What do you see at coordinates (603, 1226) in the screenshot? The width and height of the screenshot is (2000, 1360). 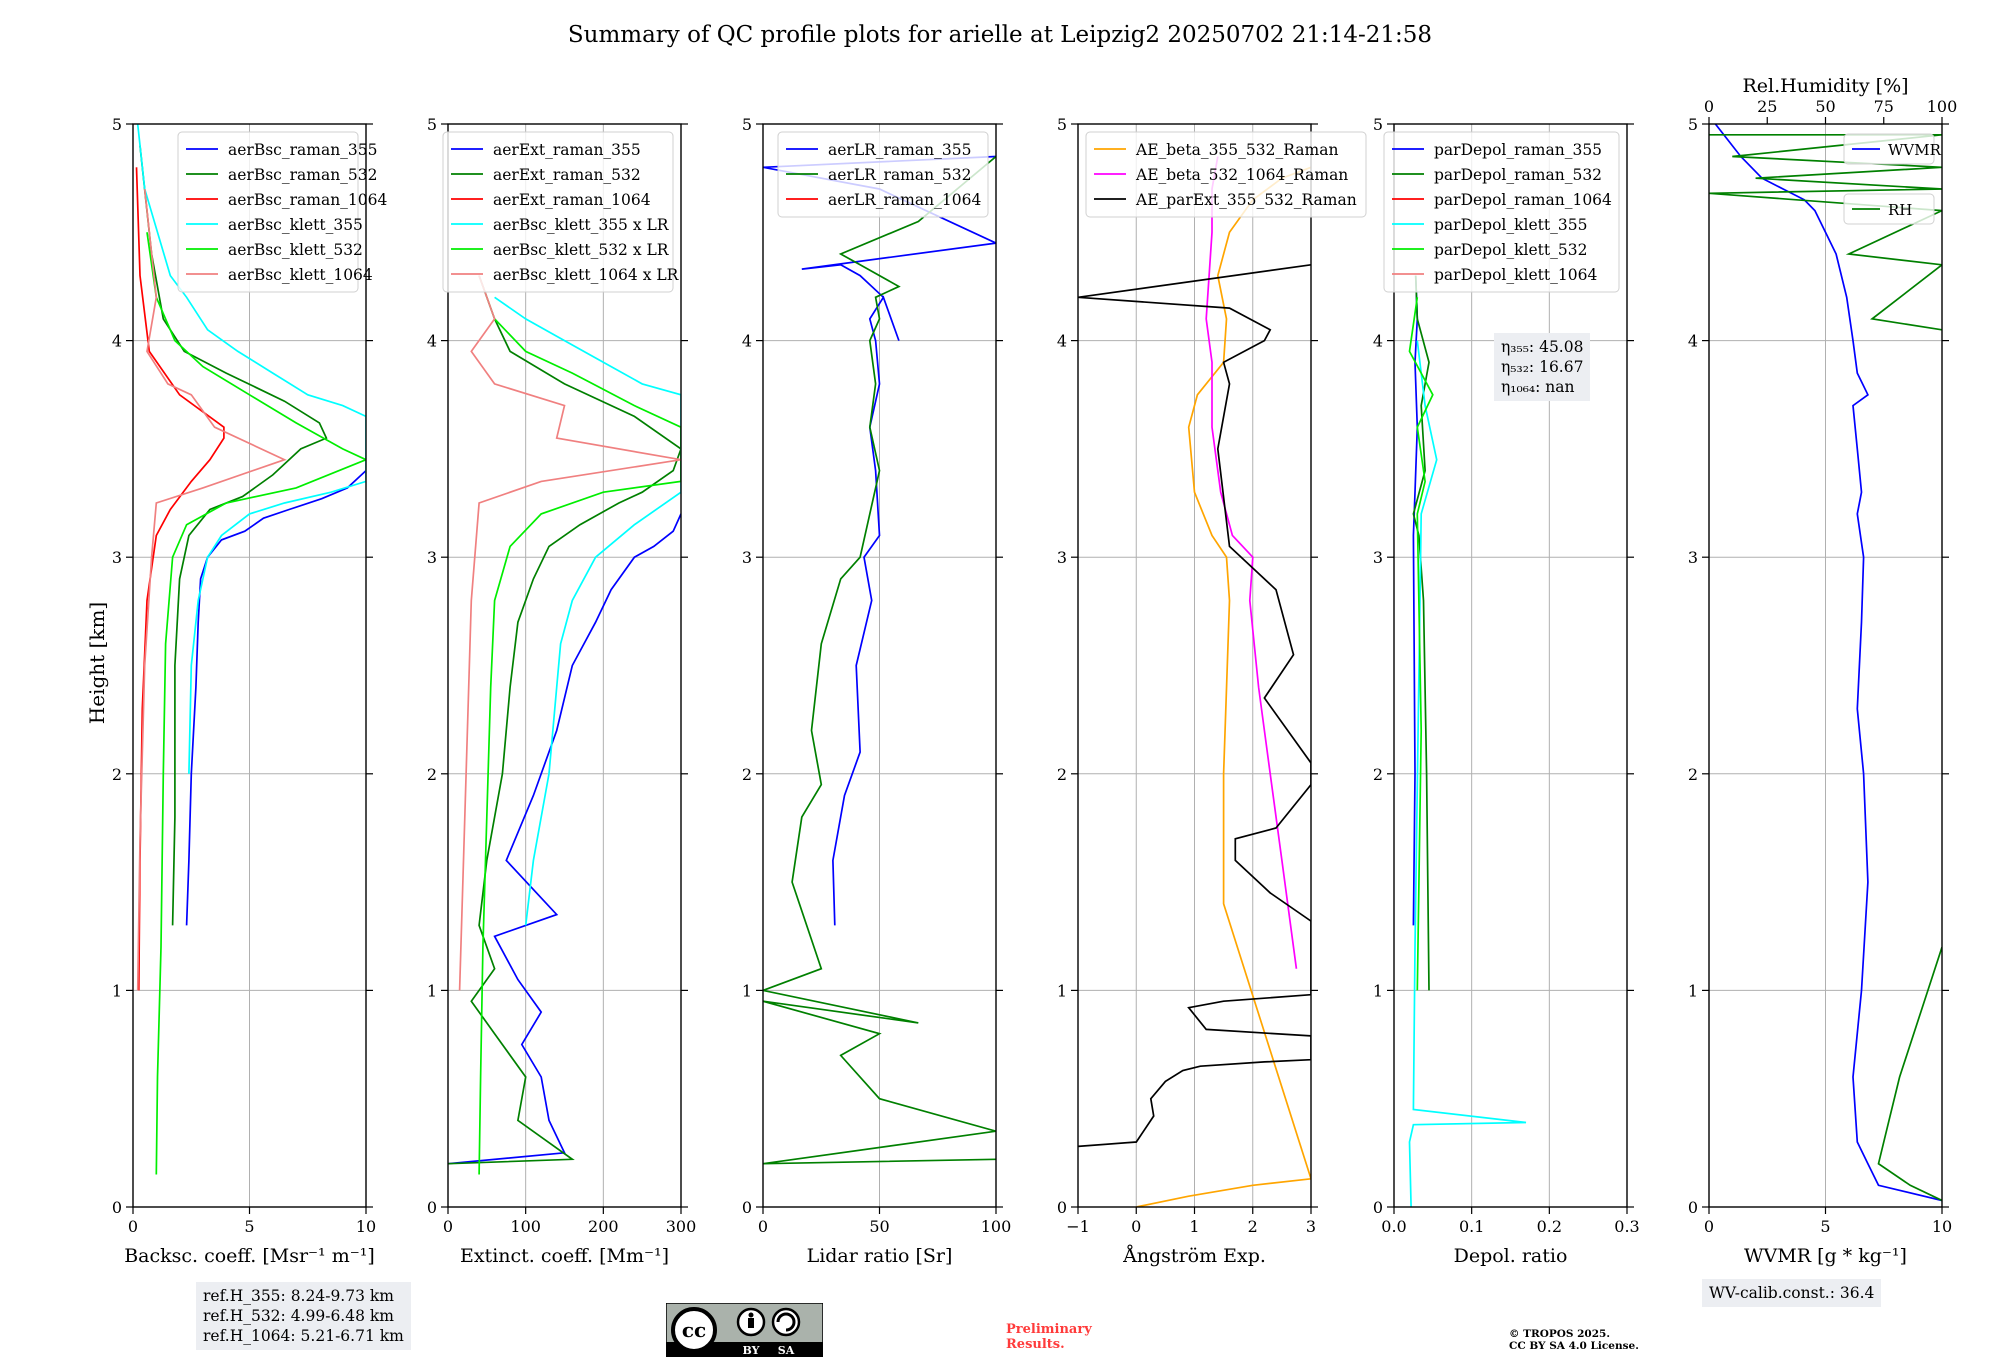 I see `x-tick-label: 200` at bounding box center [603, 1226].